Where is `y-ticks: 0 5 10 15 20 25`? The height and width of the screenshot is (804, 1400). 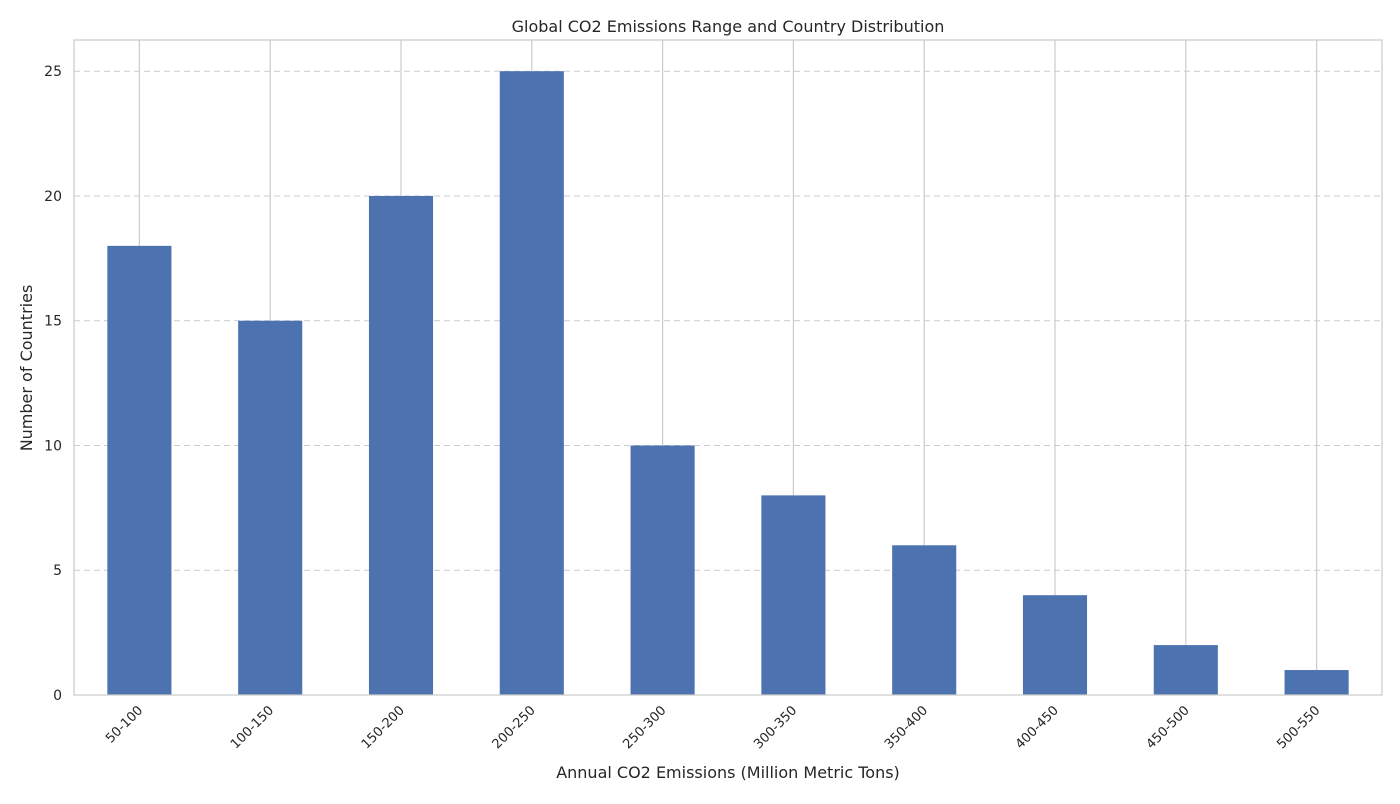 y-ticks: 0 5 10 15 20 25 is located at coordinates (53, 384).